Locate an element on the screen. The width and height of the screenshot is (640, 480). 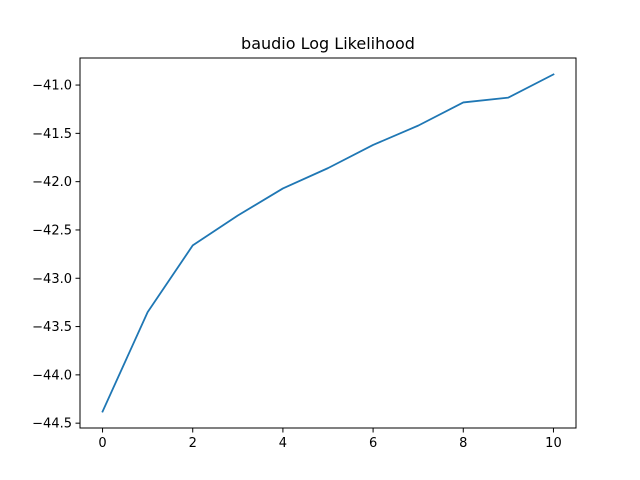
x-axis: 0 2 4 6 8 10 is located at coordinates (330, 439).